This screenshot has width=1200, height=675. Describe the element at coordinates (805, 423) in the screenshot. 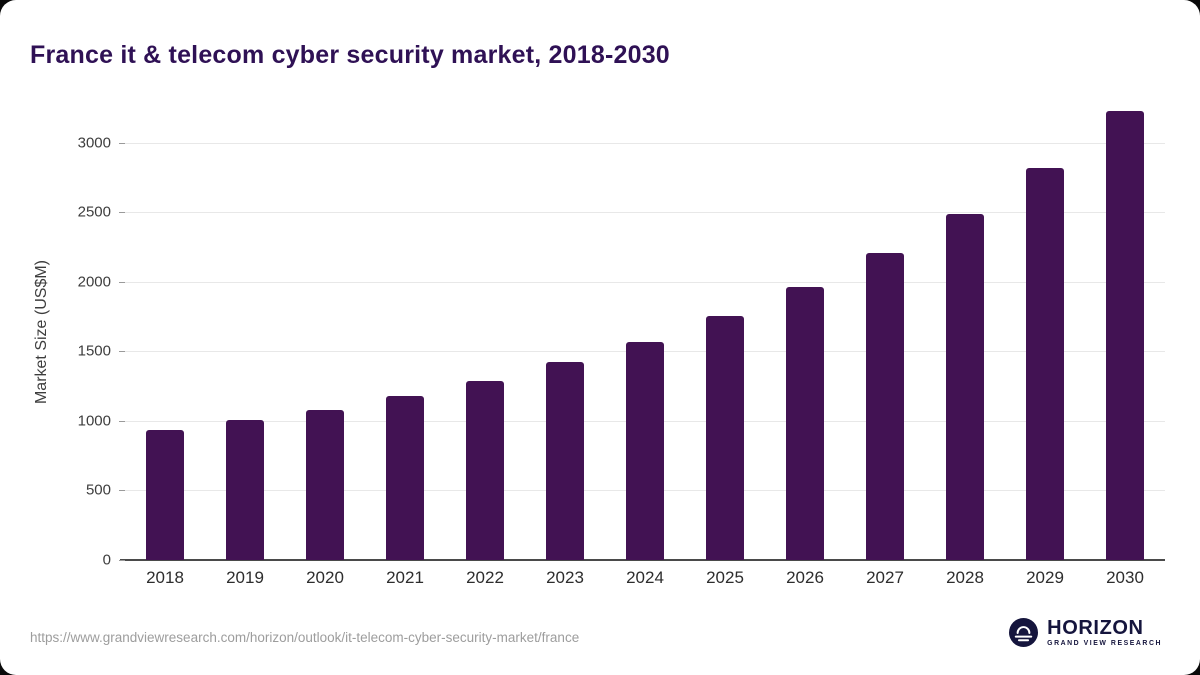

I see `bar-2026` at that location.